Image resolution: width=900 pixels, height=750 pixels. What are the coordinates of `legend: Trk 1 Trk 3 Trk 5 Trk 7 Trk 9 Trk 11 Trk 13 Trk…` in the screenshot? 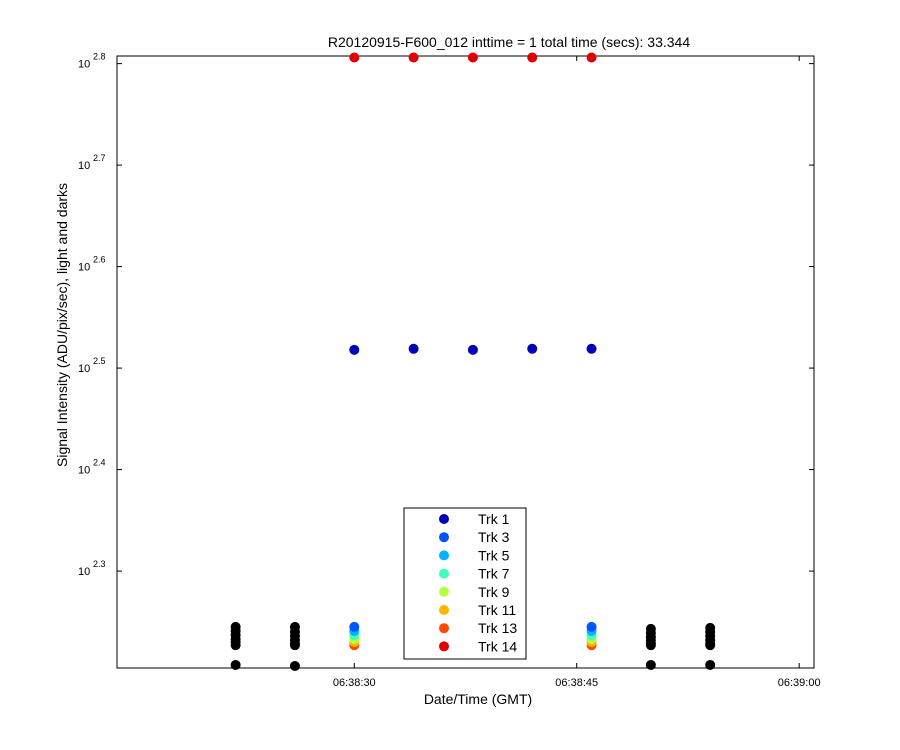 It's located at (465, 583).